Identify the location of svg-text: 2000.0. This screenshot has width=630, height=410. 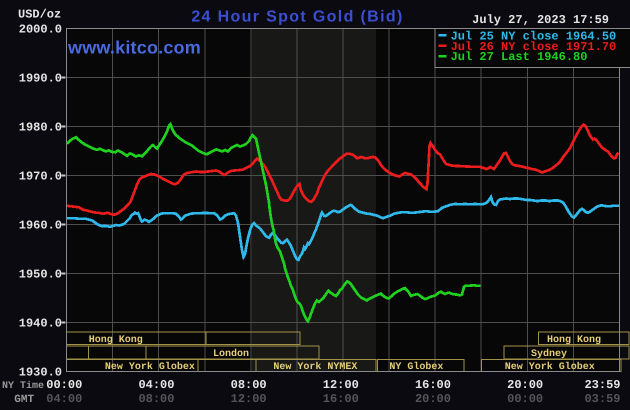
(40, 29).